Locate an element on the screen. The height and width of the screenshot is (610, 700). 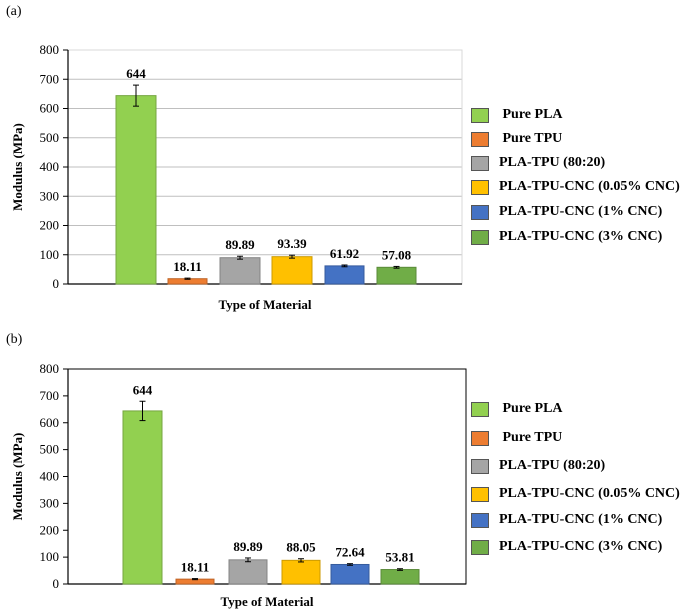
panel-label: (b) is located at coordinates (14, 339).